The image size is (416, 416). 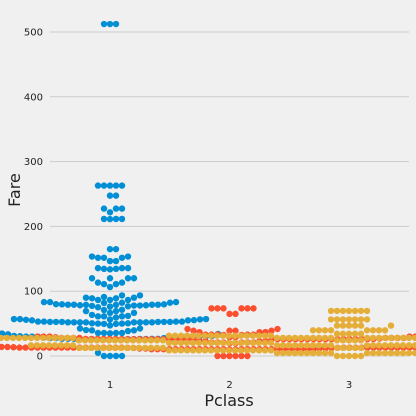 I want to click on y-tick-label: 500, so click(x=33, y=33).